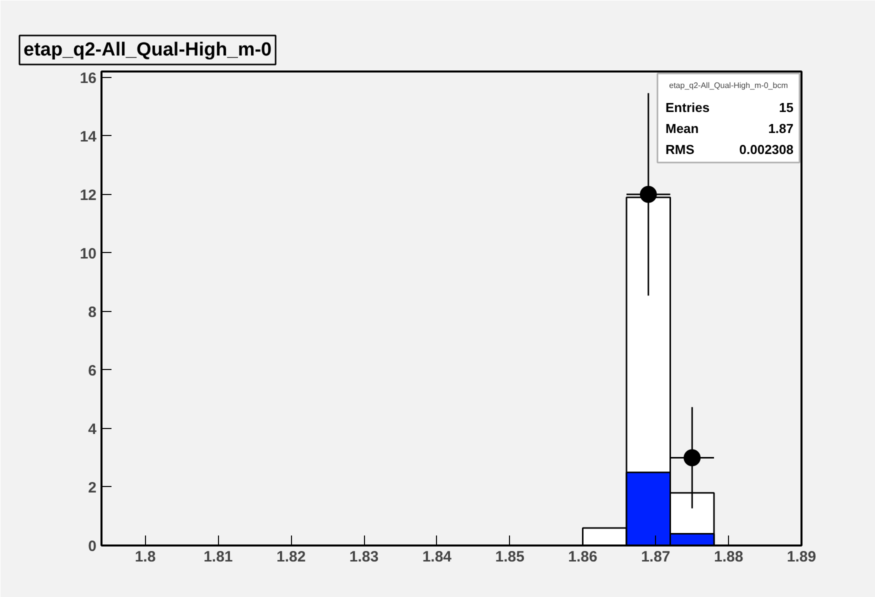 The height and width of the screenshot is (597, 875). Describe the element at coordinates (583, 557) in the screenshot. I see `x-tick-label: 1.86` at that location.